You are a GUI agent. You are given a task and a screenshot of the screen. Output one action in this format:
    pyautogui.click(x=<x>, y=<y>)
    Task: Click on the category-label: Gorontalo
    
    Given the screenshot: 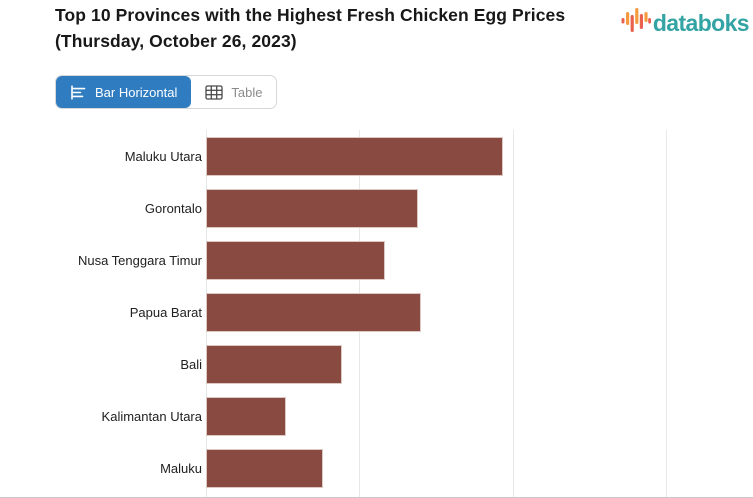 What is the action you would take?
    pyautogui.click(x=173, y=208)
    